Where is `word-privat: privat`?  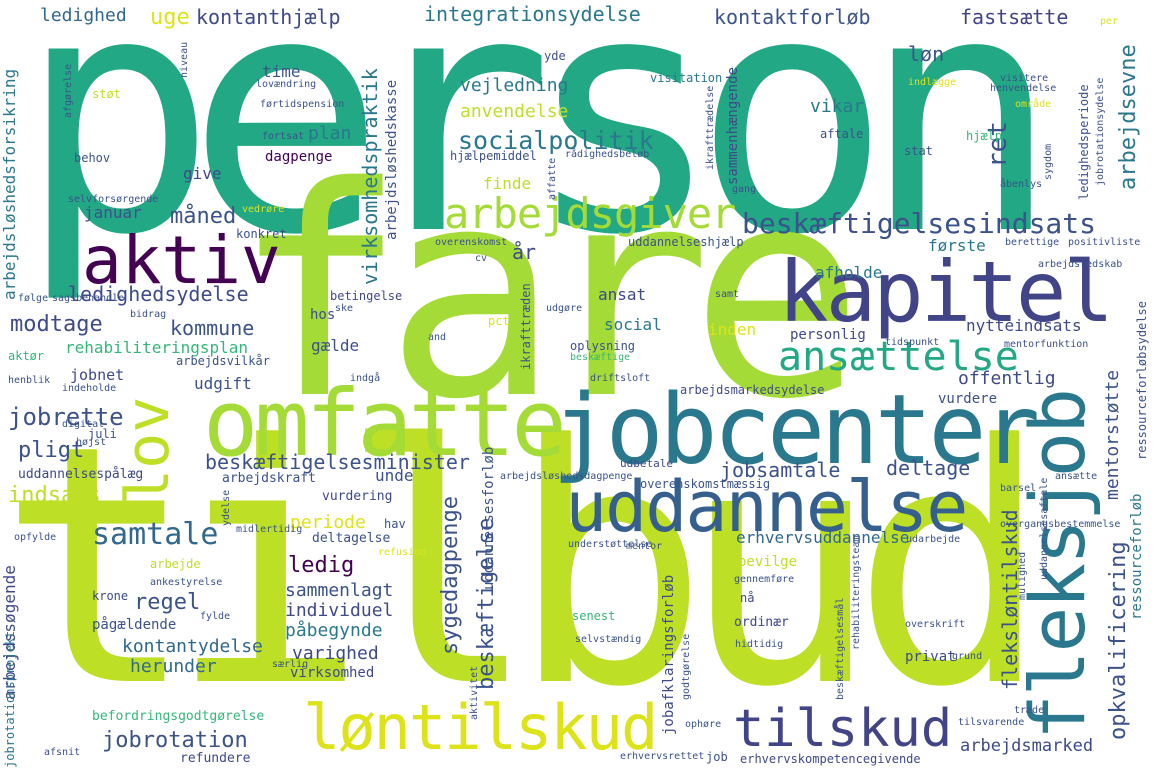 word-privat: privat is located at coordinates (930, 657).